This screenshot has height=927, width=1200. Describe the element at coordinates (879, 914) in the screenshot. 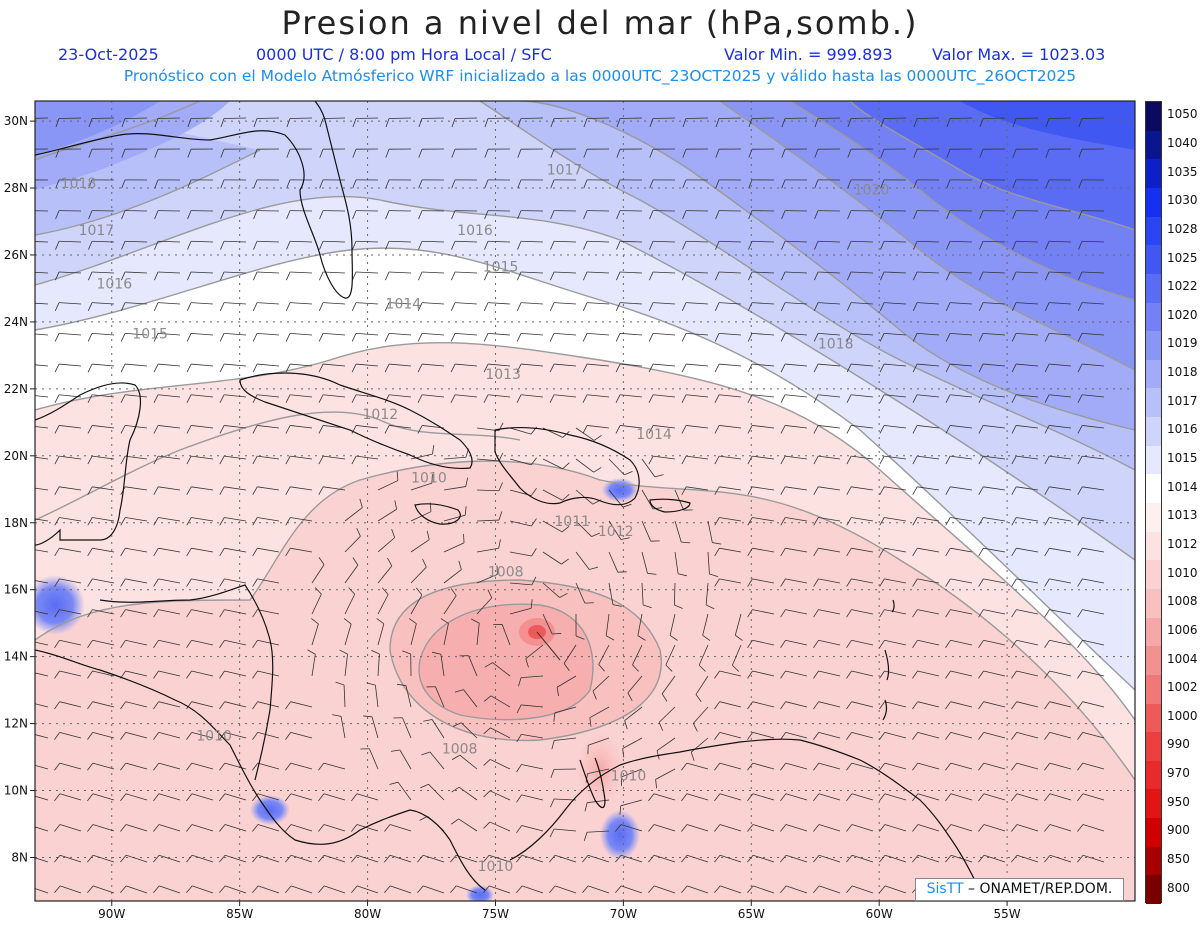

I see `lon-tick-label: 60W` at that location.